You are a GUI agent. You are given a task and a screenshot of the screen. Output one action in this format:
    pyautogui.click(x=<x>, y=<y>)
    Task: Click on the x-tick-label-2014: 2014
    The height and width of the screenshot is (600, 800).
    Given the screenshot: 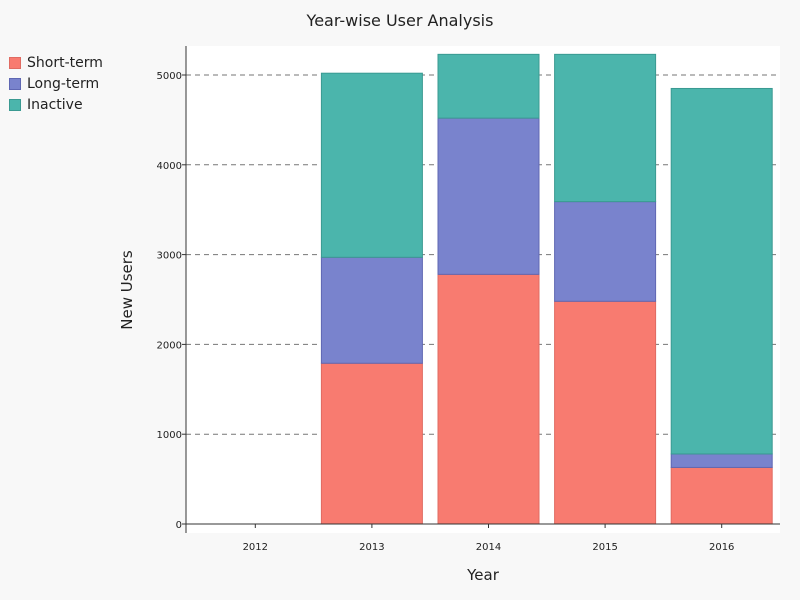 What is the action you would take?
    pyautogui.click(x=488, y=547)
    